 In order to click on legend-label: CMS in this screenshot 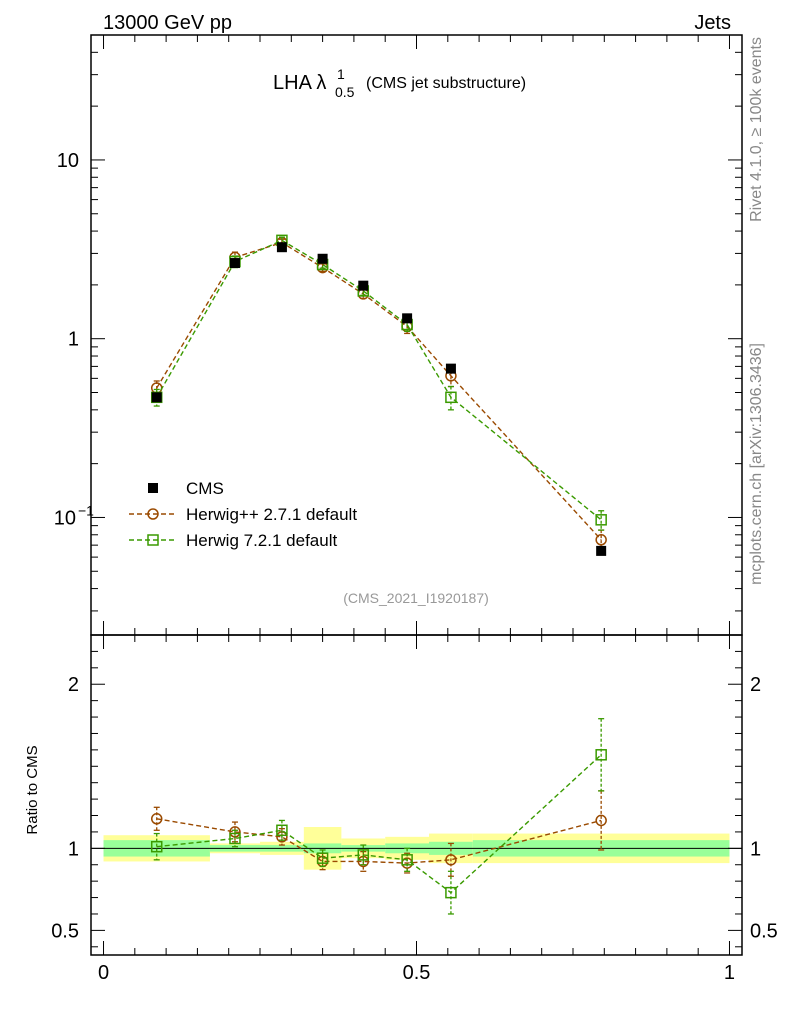, I will do `click(205, 488)`.